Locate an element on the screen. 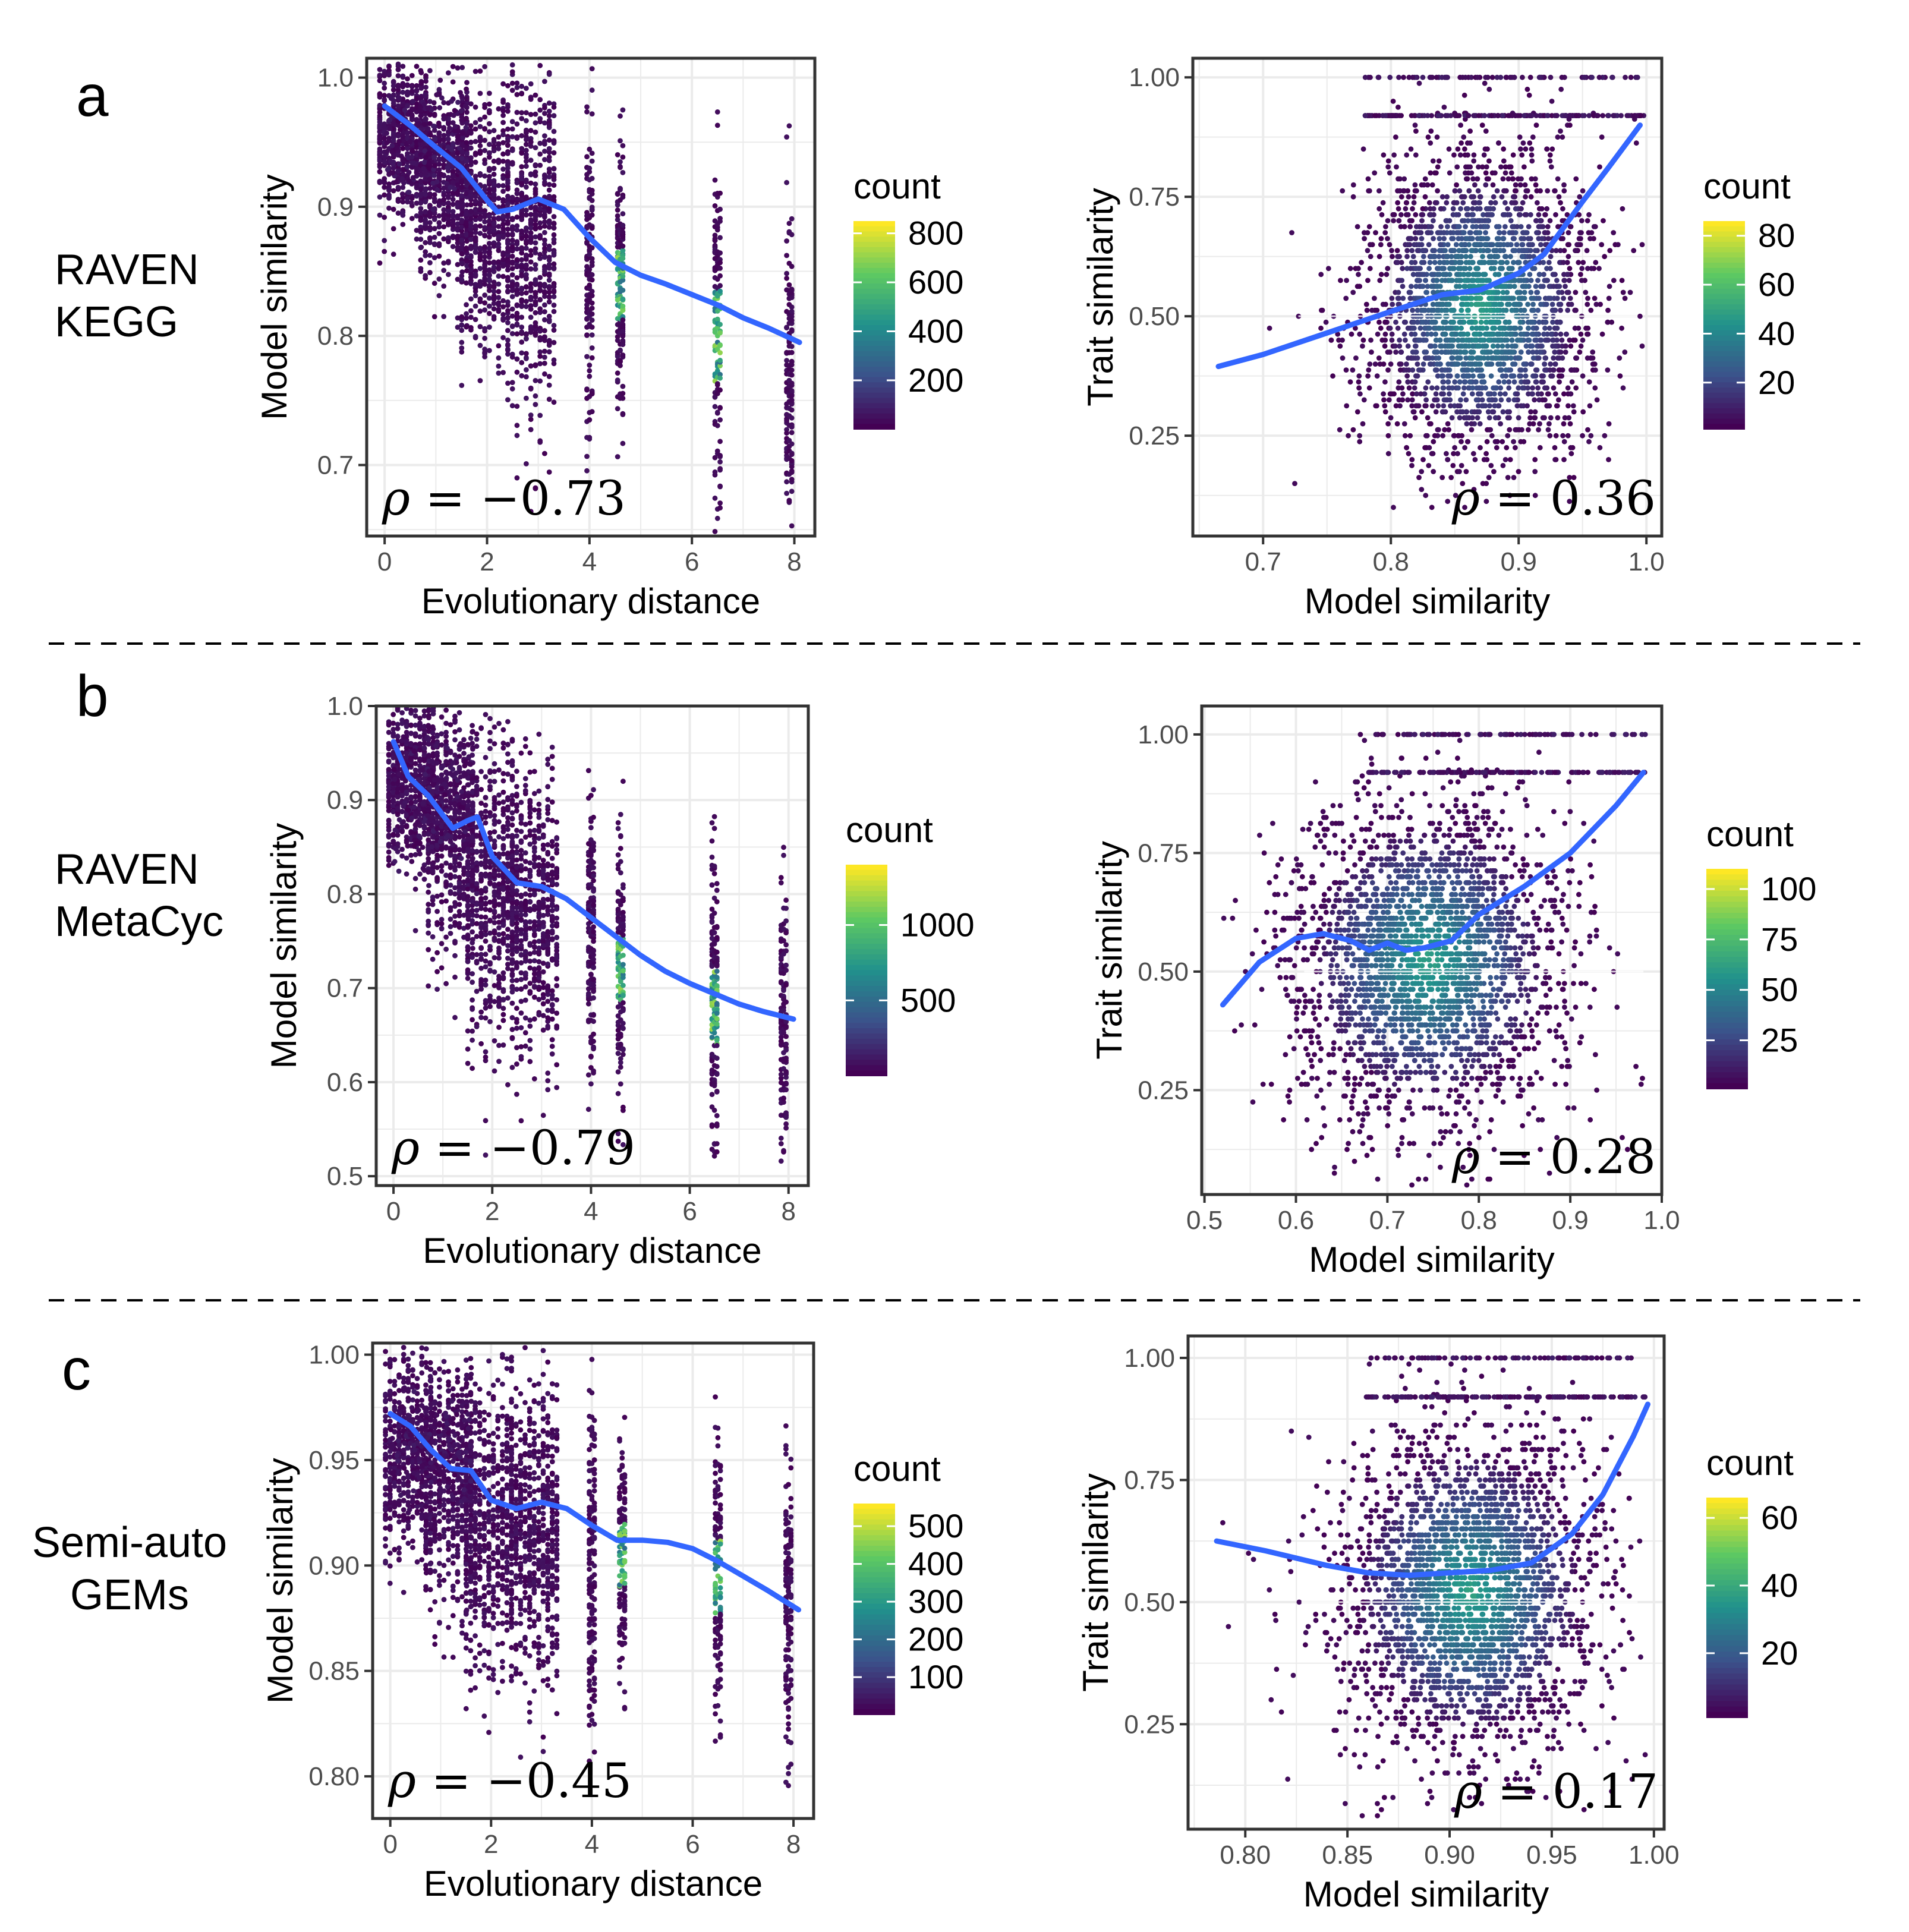 This screenshot has width=1909, height=1932. y-axis-title: Model similarity is located at coordinates (274, 297).